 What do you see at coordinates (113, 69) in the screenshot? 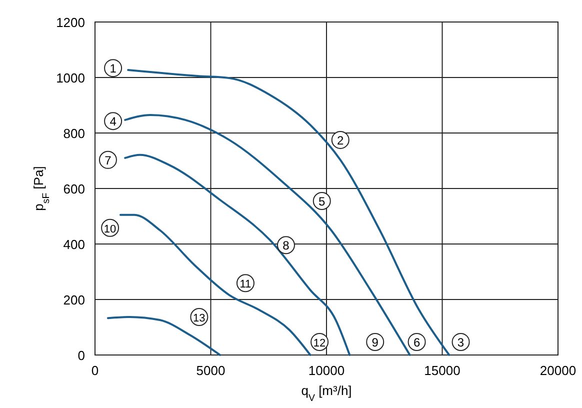
I see `annotation: 1` at bounding box center [113, 69].